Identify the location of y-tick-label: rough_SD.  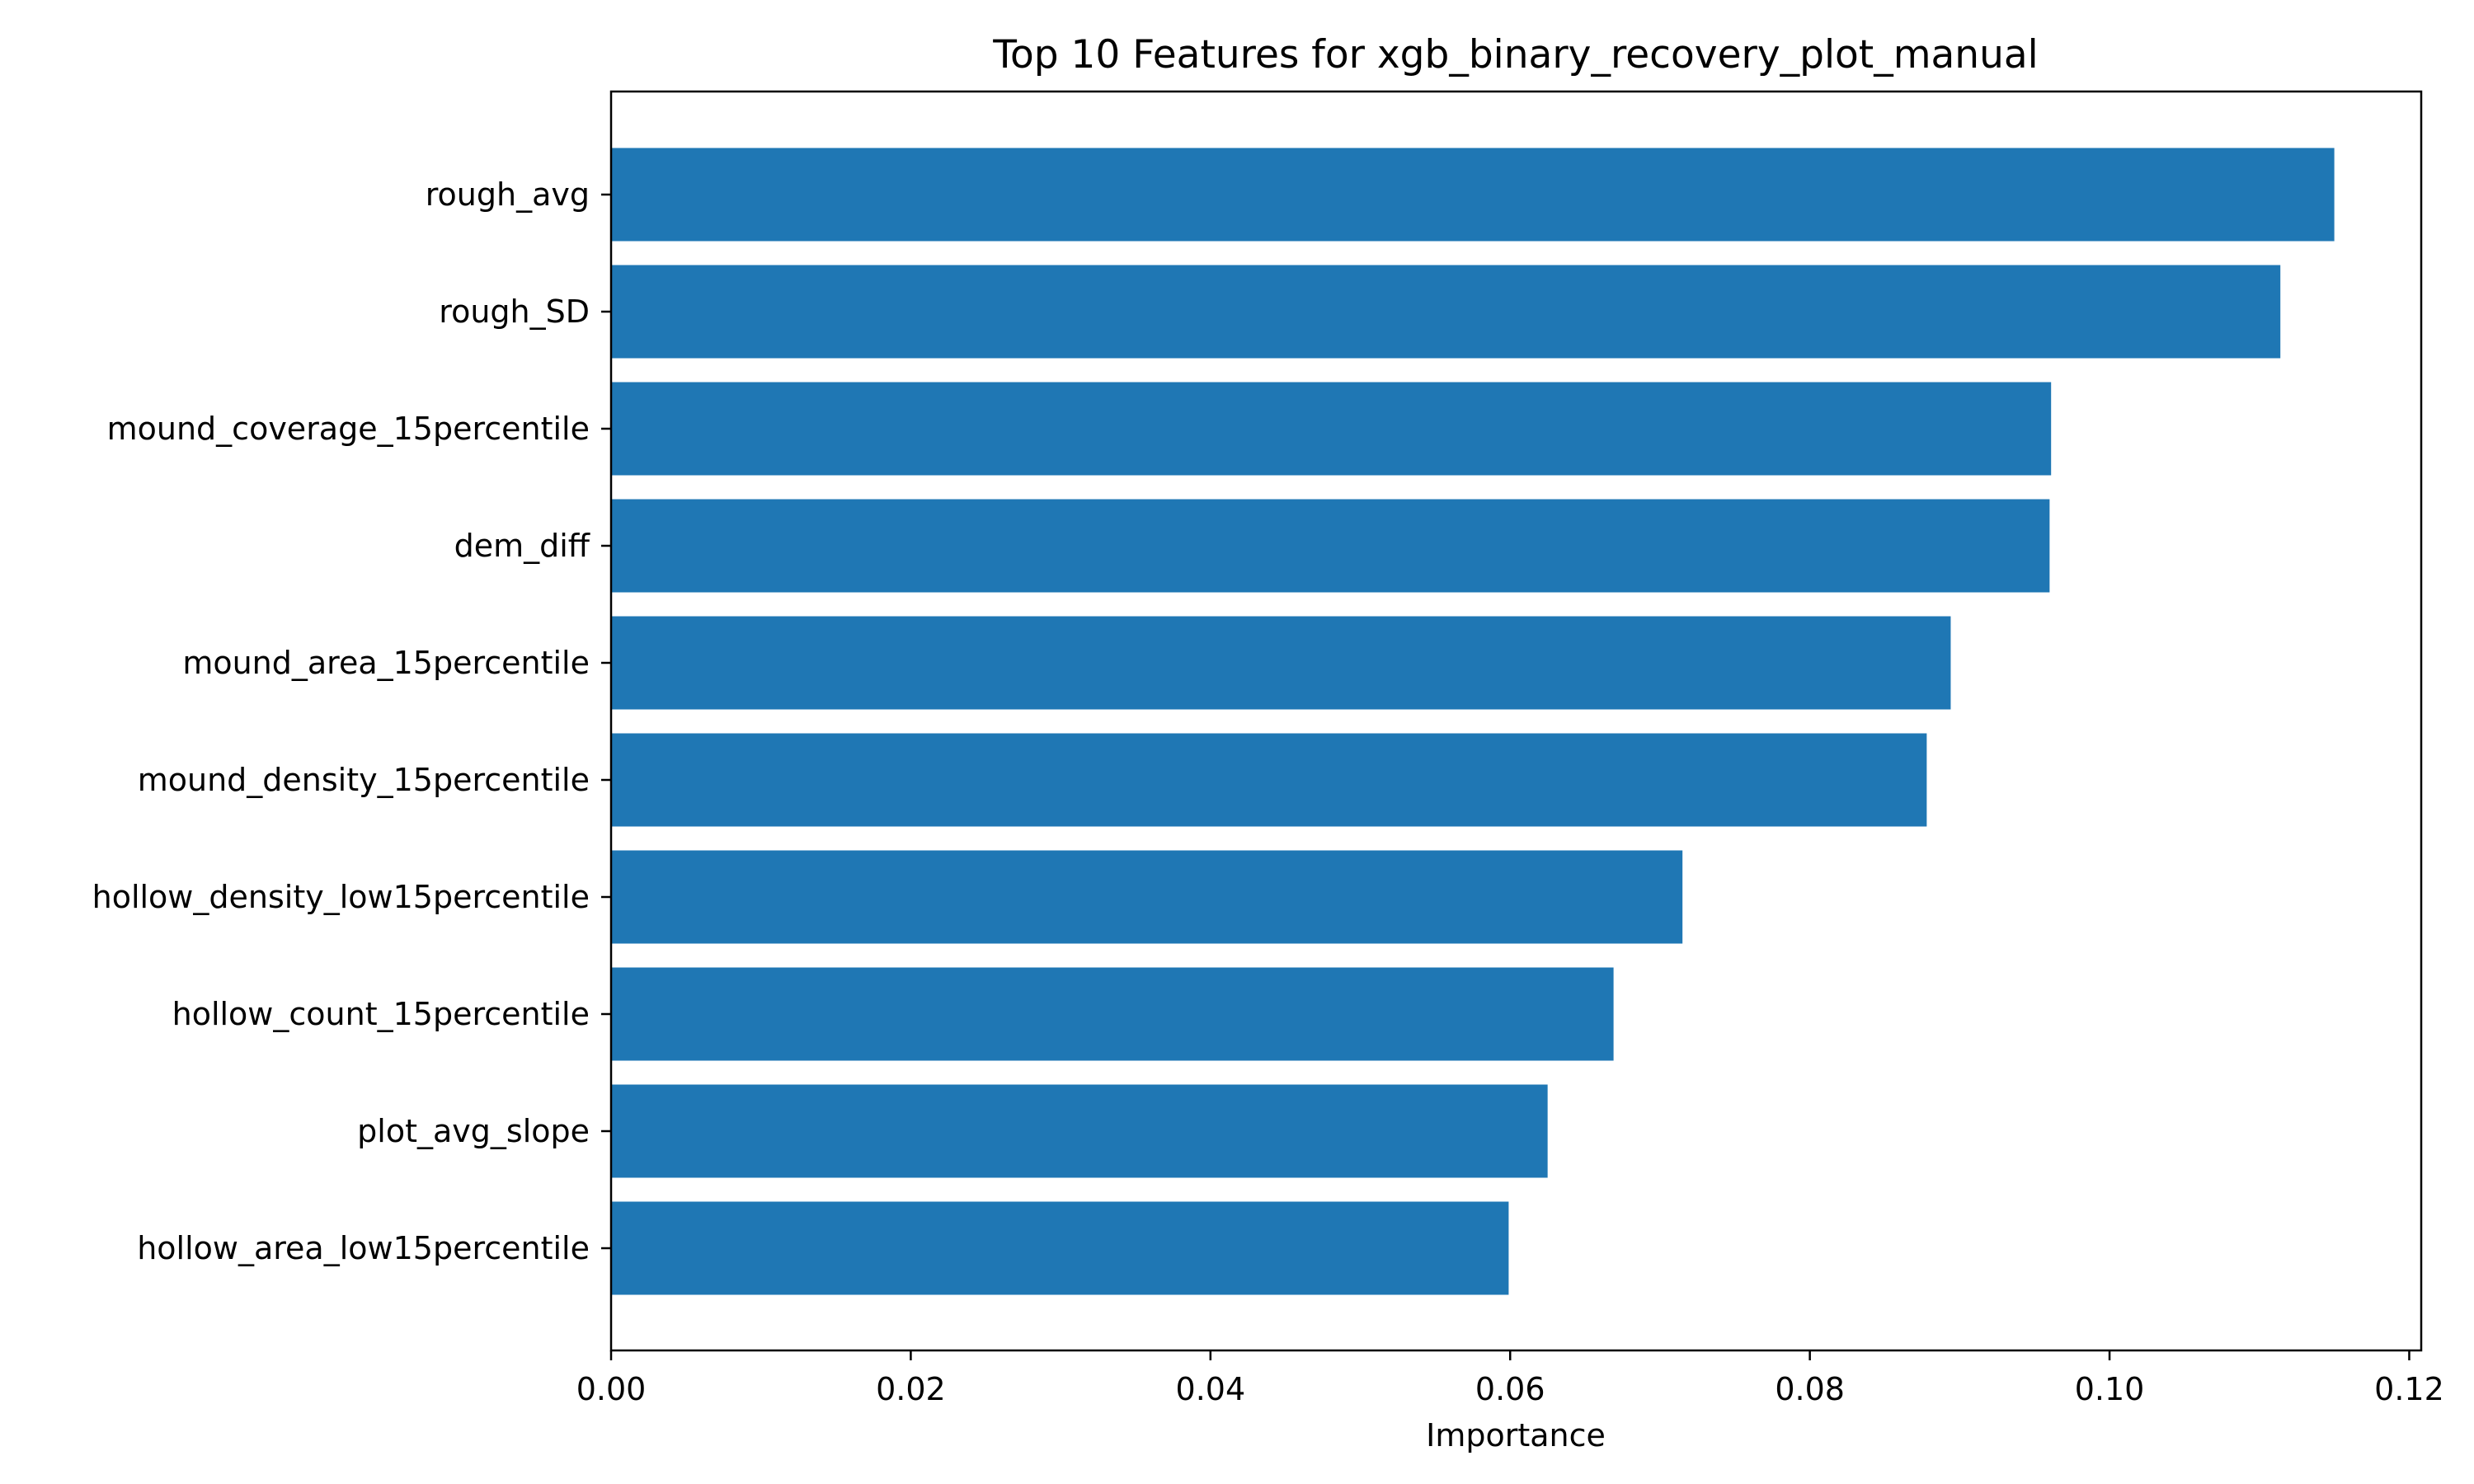
(514, 312).